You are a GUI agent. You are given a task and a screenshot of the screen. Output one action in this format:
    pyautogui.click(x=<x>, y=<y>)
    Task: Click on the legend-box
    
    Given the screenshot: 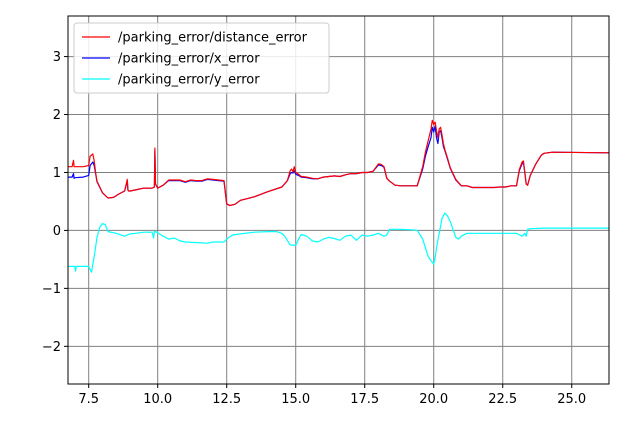 What is the action you would take?
    pyautogui.click(x=201, y=58)
    